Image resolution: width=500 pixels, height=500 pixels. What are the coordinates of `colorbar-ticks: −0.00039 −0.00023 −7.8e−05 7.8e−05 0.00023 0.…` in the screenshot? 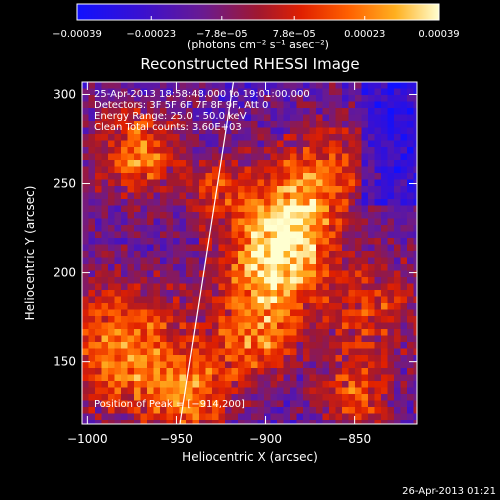 It's located at (256, 28).